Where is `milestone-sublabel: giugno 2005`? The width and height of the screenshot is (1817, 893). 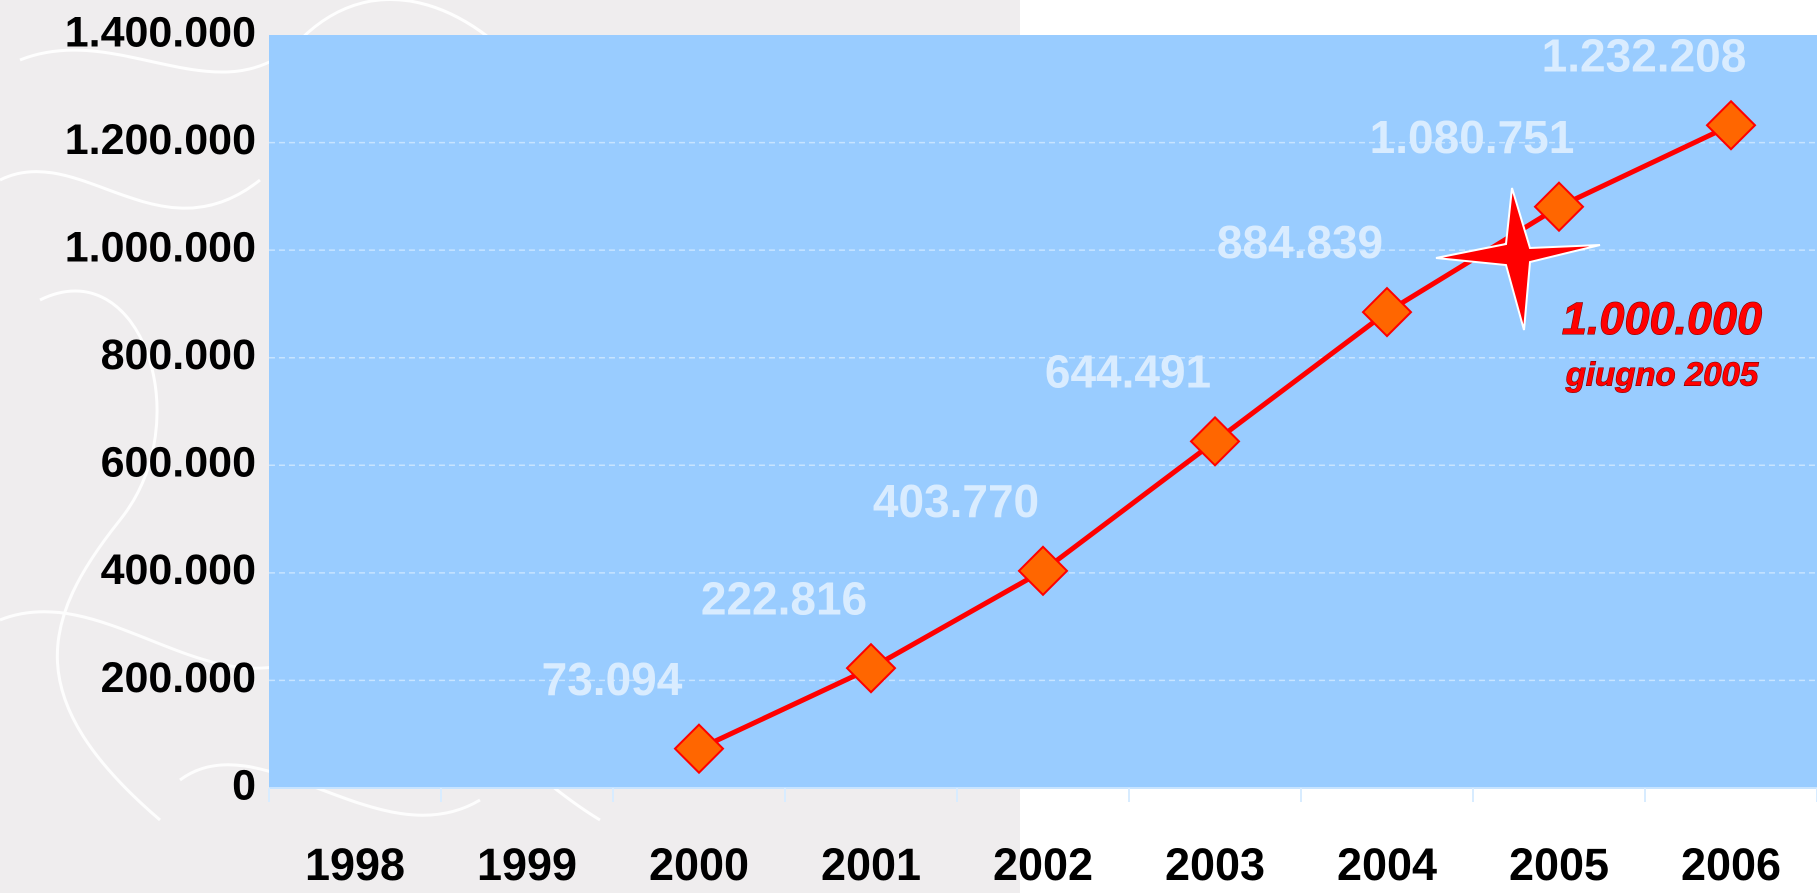 milestone-sublabel: giugno 2005 is located at coordinates (1662, 374).